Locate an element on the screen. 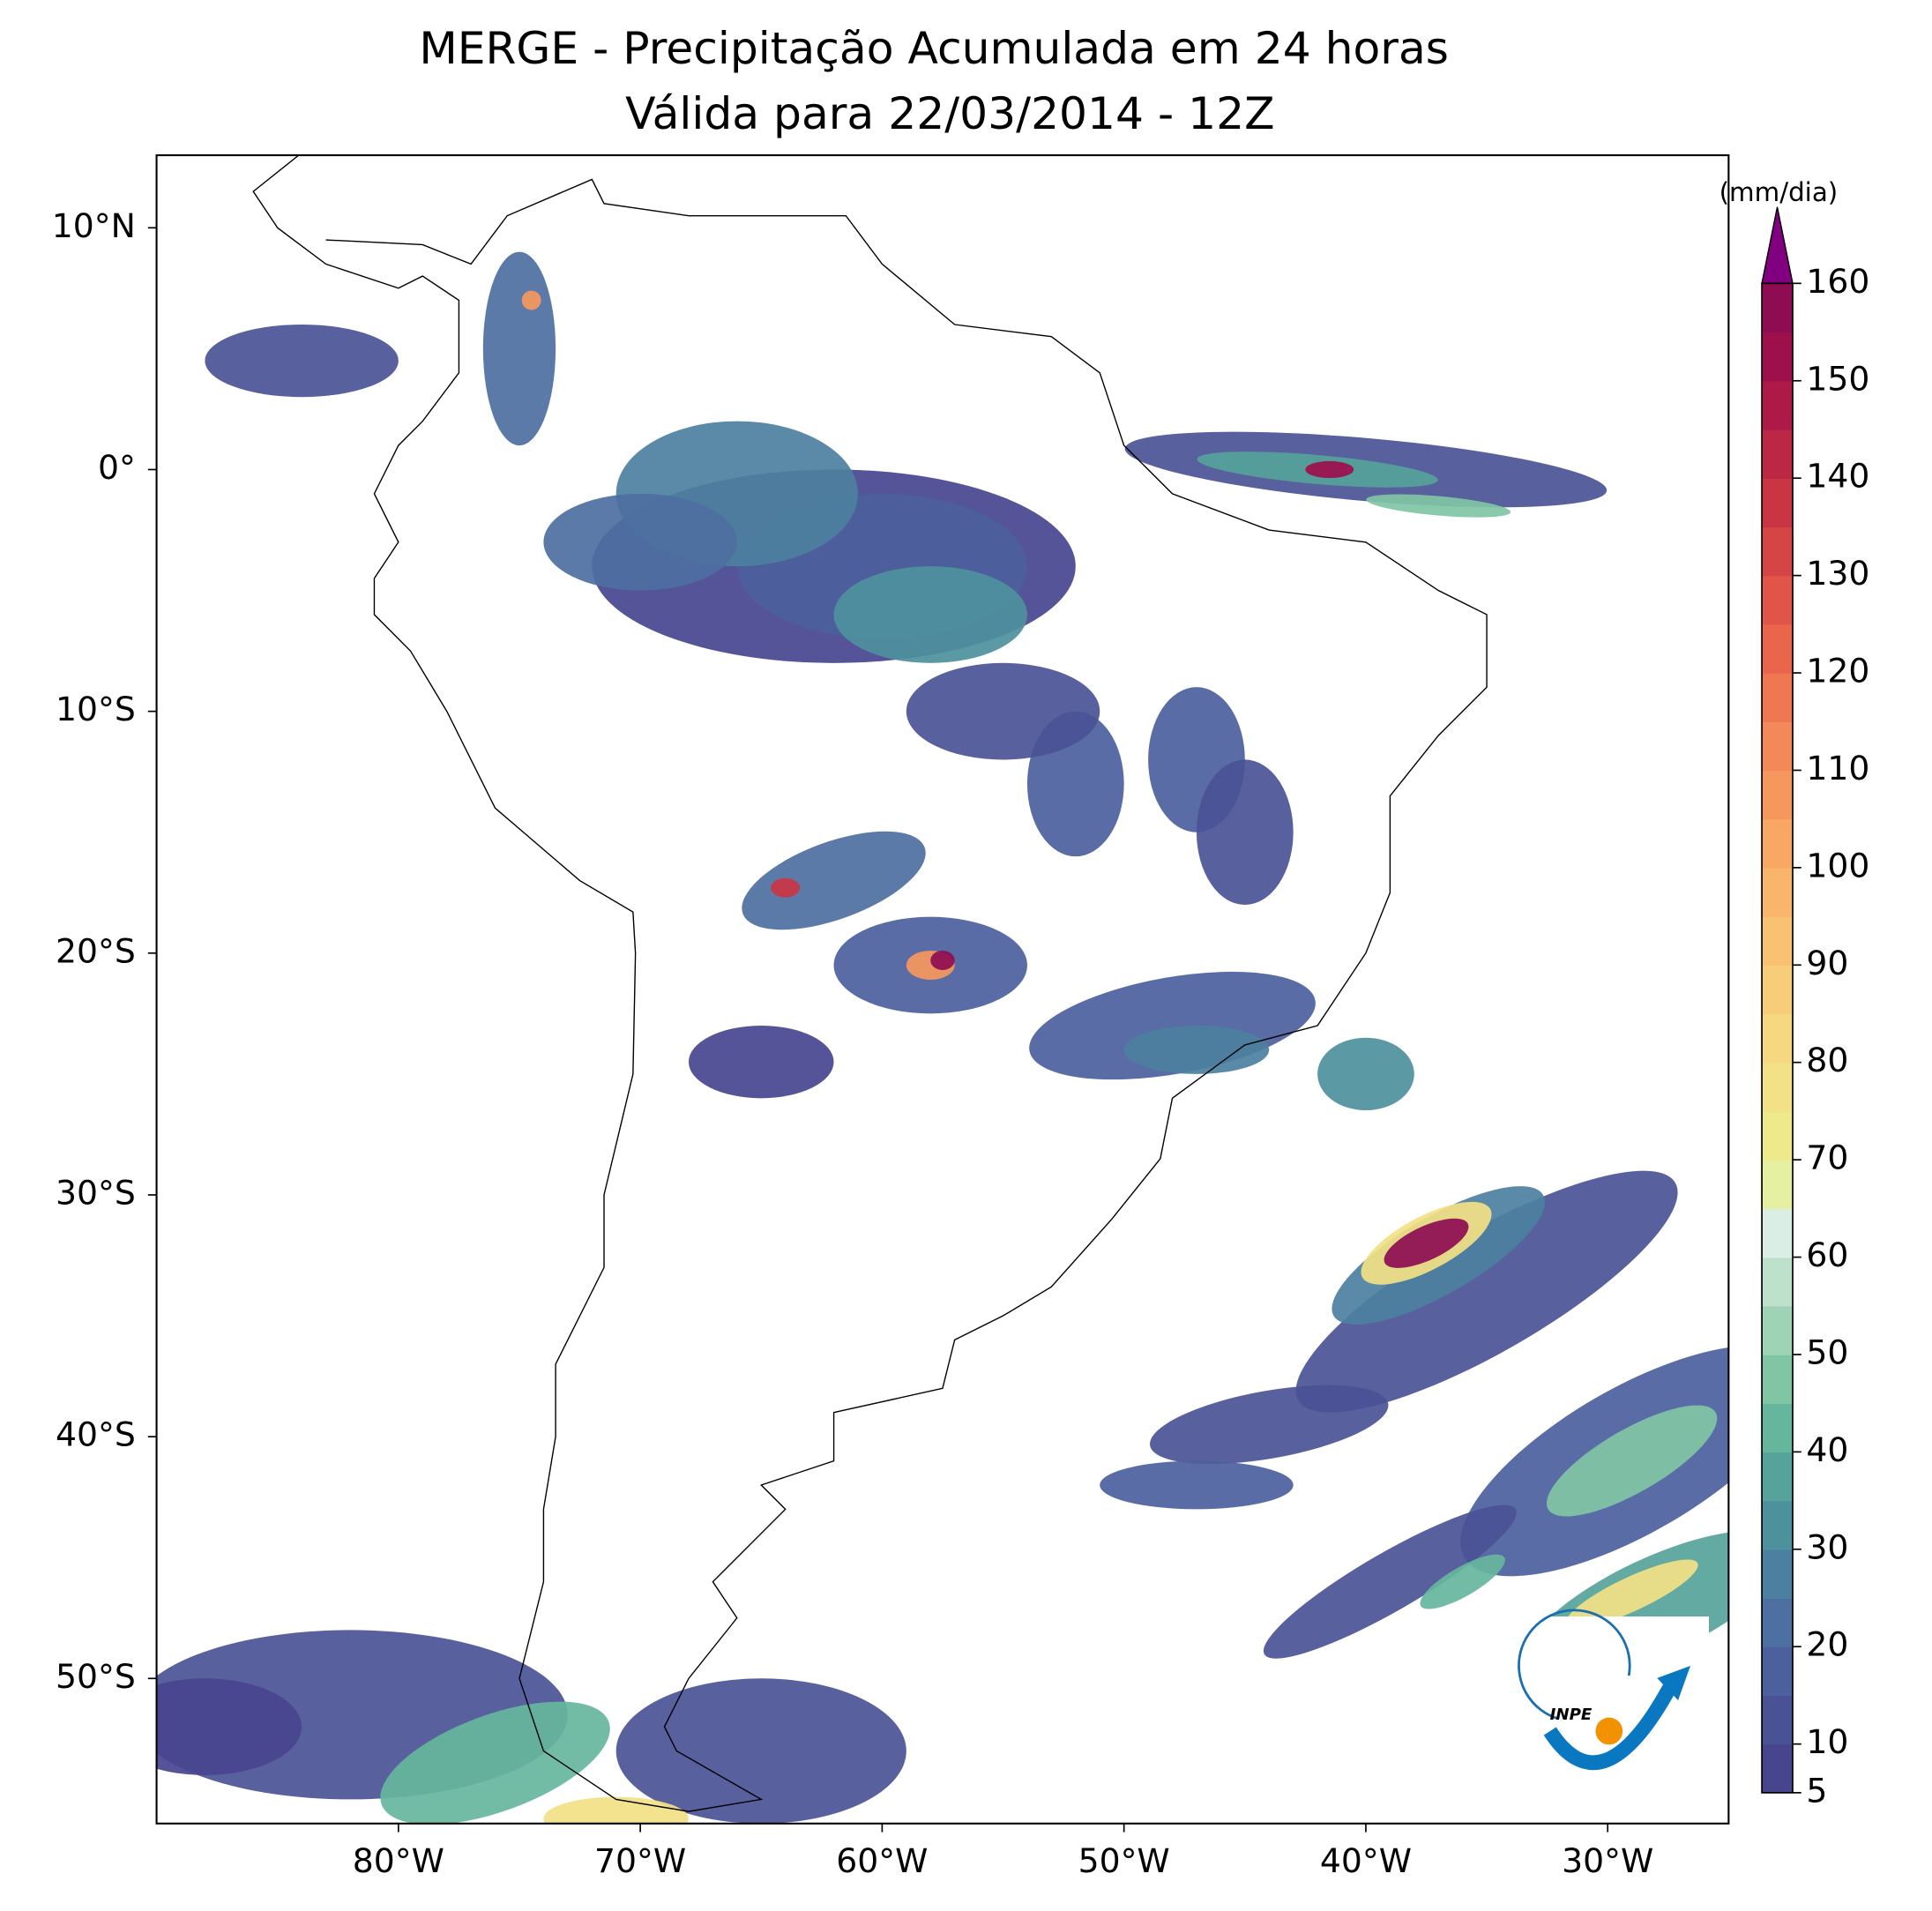 The image size is (1932, 1911). colorbar-tick-label: 70 is located at coordinates (1827, 1157).